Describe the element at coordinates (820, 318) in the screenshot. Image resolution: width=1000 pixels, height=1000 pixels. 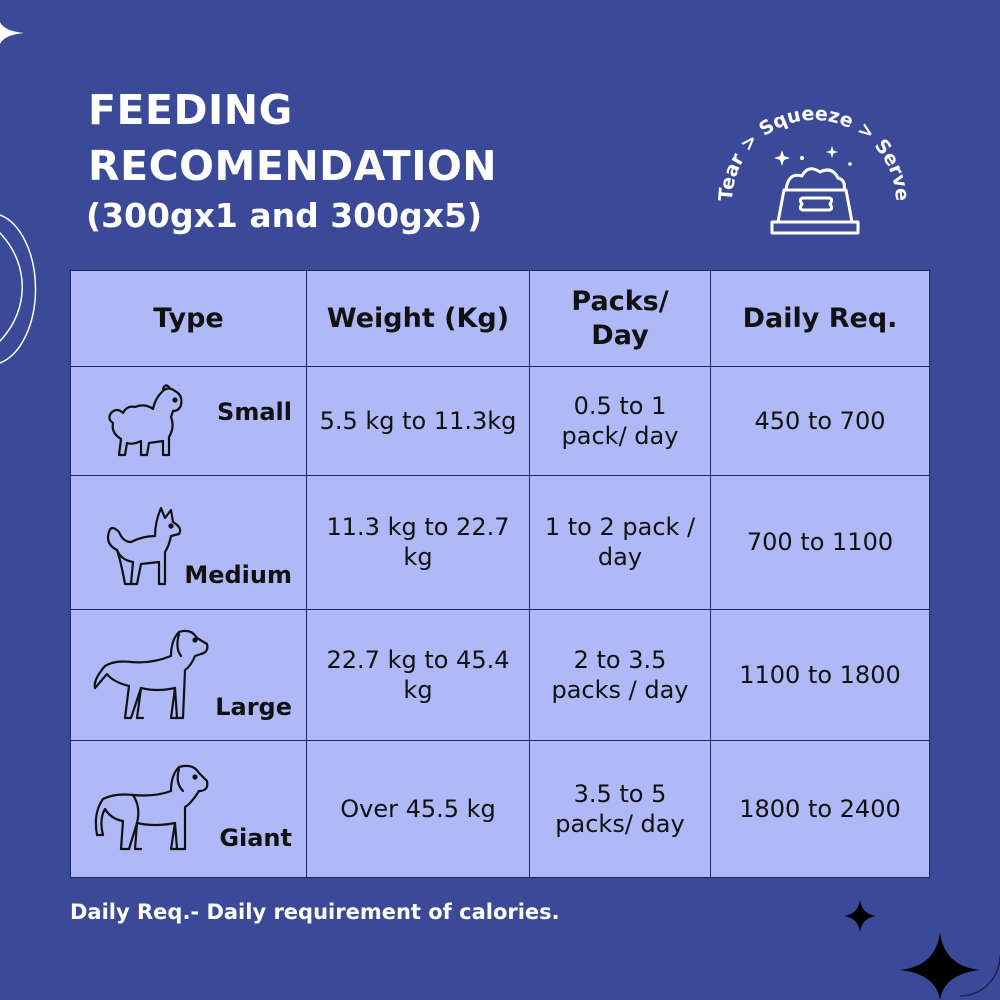
I see `header-daily: Daily Req.` at that location.